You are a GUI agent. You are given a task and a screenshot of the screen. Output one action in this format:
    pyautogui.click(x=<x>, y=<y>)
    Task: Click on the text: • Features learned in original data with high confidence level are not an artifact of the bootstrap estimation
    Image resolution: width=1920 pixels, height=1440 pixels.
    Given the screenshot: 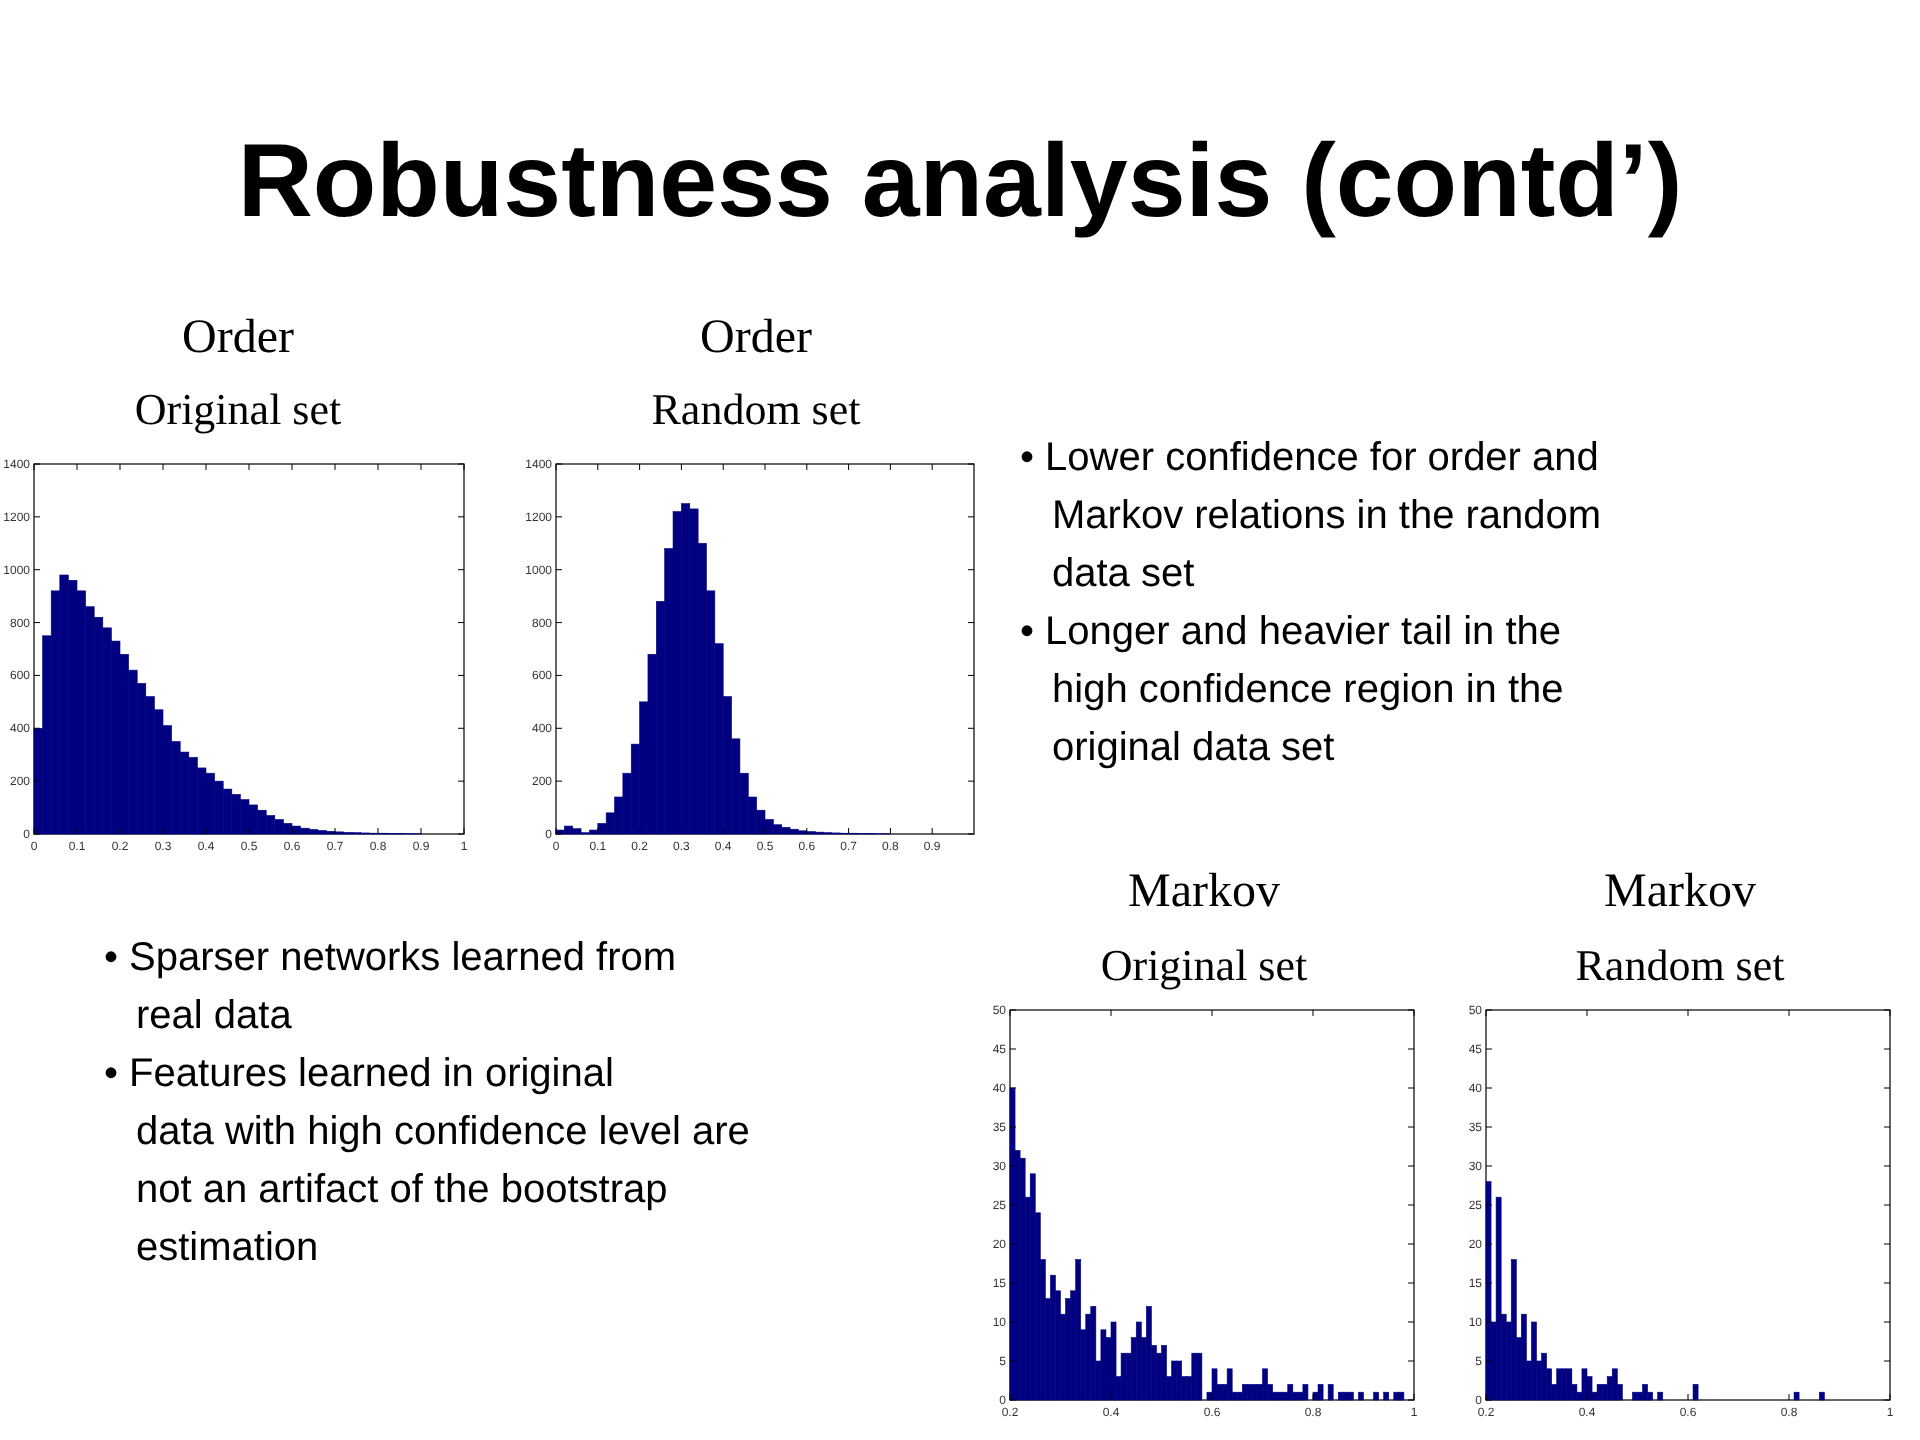 What is the action you would take?
    pyautogui.click(x=427, y=1161)
    